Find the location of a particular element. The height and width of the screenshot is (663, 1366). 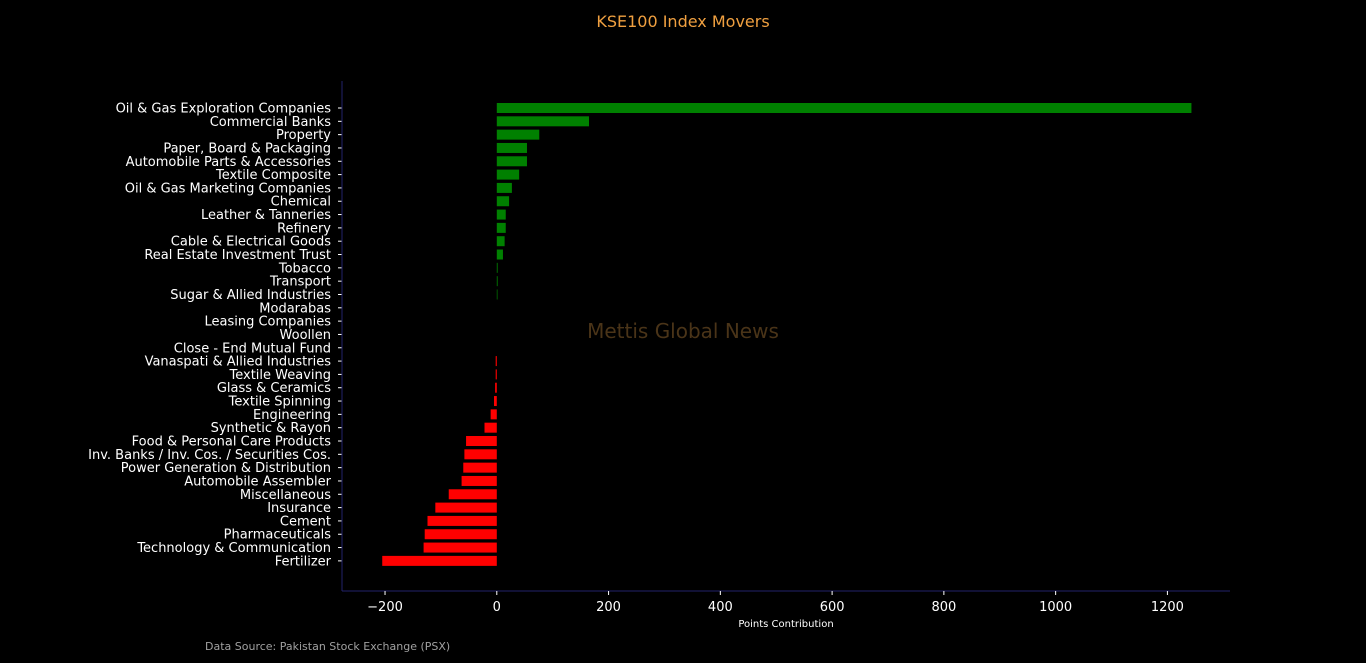

category-label: Real Estate Investment Trust is located at coordinates (237, 255).